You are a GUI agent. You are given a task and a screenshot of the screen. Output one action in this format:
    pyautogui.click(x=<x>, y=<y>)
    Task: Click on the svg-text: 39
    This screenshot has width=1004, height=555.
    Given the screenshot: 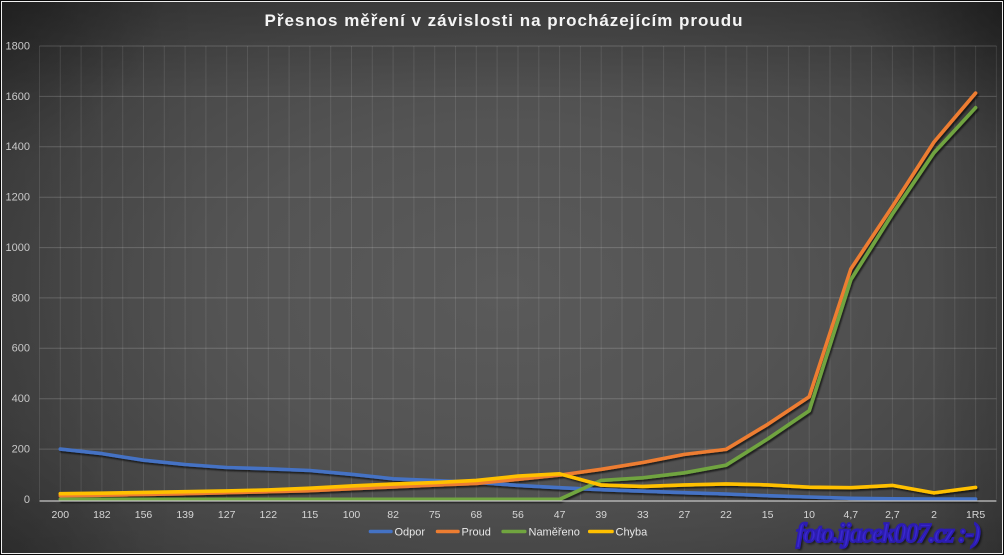 What is the action you would take?
    pyautogui.click(x=601, y=515)
    